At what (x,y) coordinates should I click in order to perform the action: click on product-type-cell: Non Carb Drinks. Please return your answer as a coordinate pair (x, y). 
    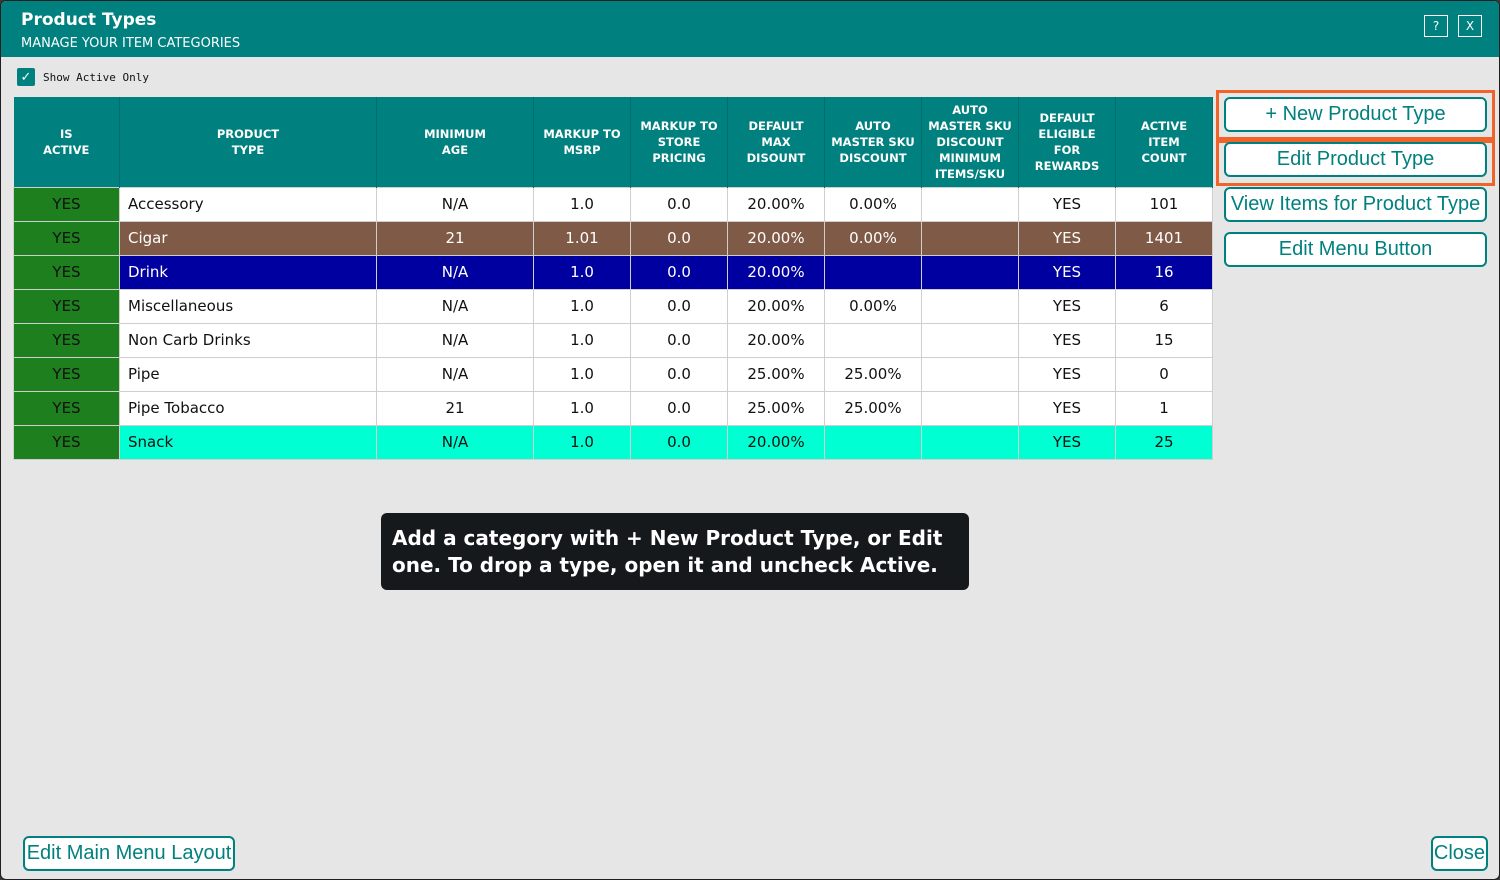
    Looking at the image, I should click on (248, 340).